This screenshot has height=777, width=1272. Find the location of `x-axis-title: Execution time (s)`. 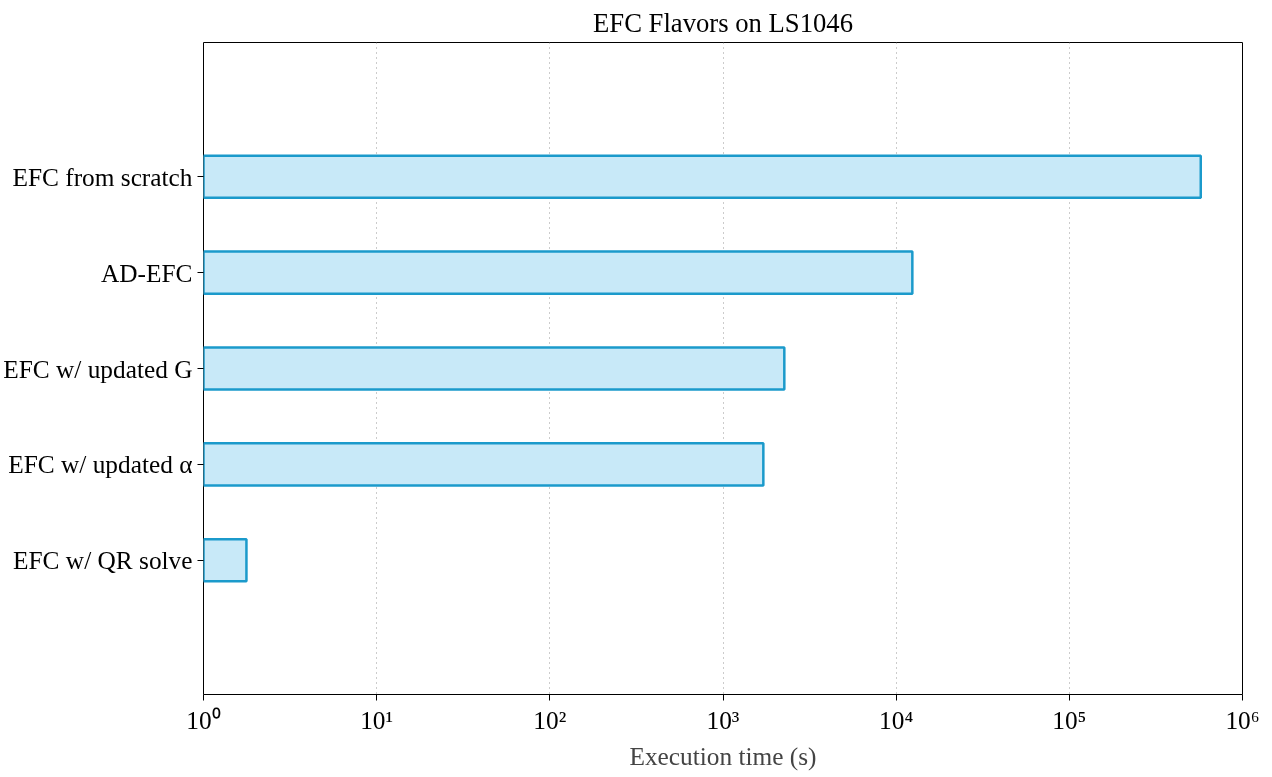

x-axis-title: Execution time (s) is located at coordinates (723, 756).